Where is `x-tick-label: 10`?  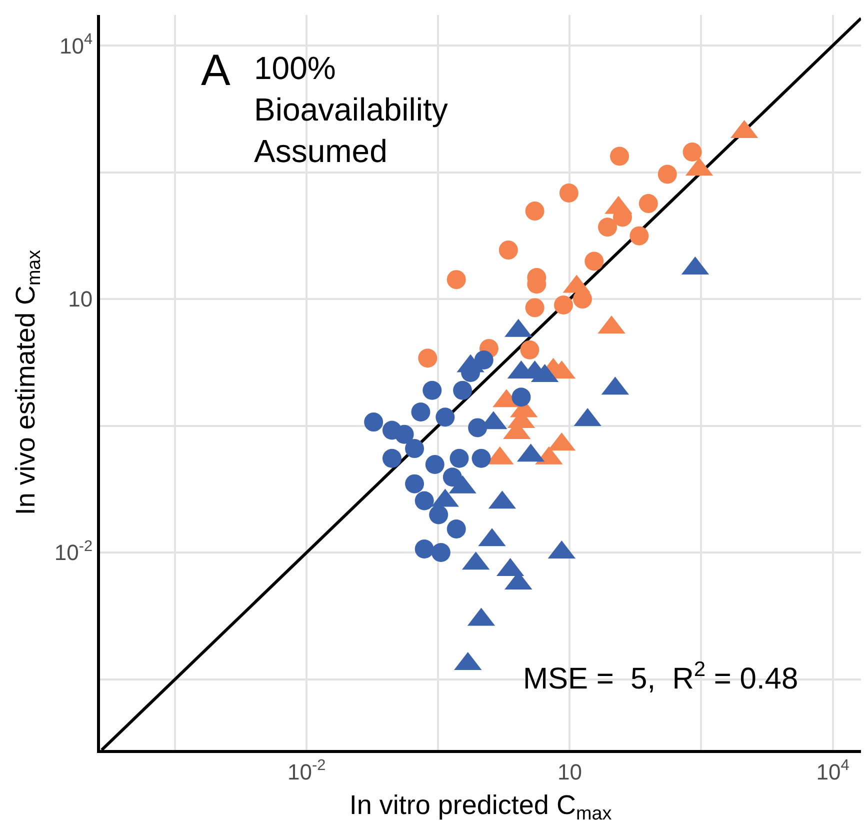
x-tick-label: 10 is located at coordinates (569, 771).